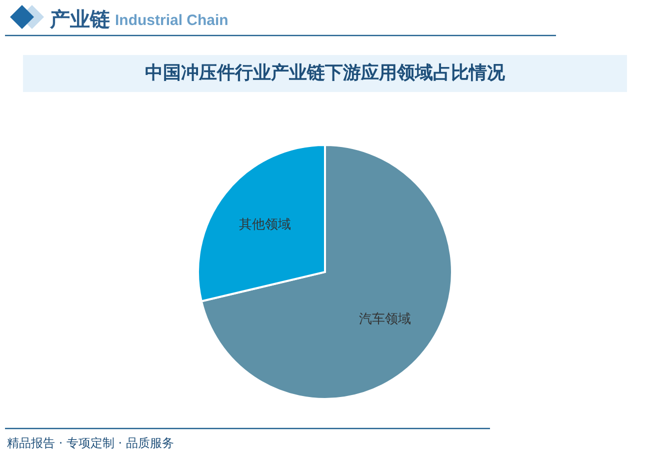 Image resolution: width=656 pixels, height=456 pixels. I want to click on text: 精品报告 · 专项定制 · 品质服务, so click(90, 443).